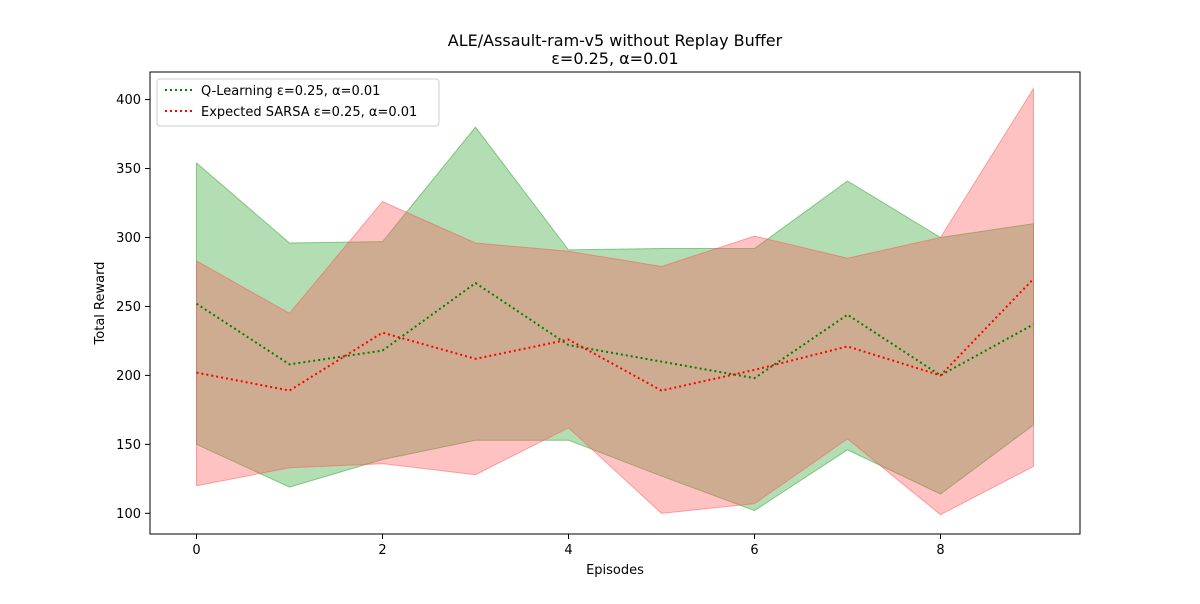 Image resolution: width=1200 pixels, height=604 pixels. Describe the element at coordinates (615, 570) in the screenshot. I see `x-axis-label: Episodes` at that location.